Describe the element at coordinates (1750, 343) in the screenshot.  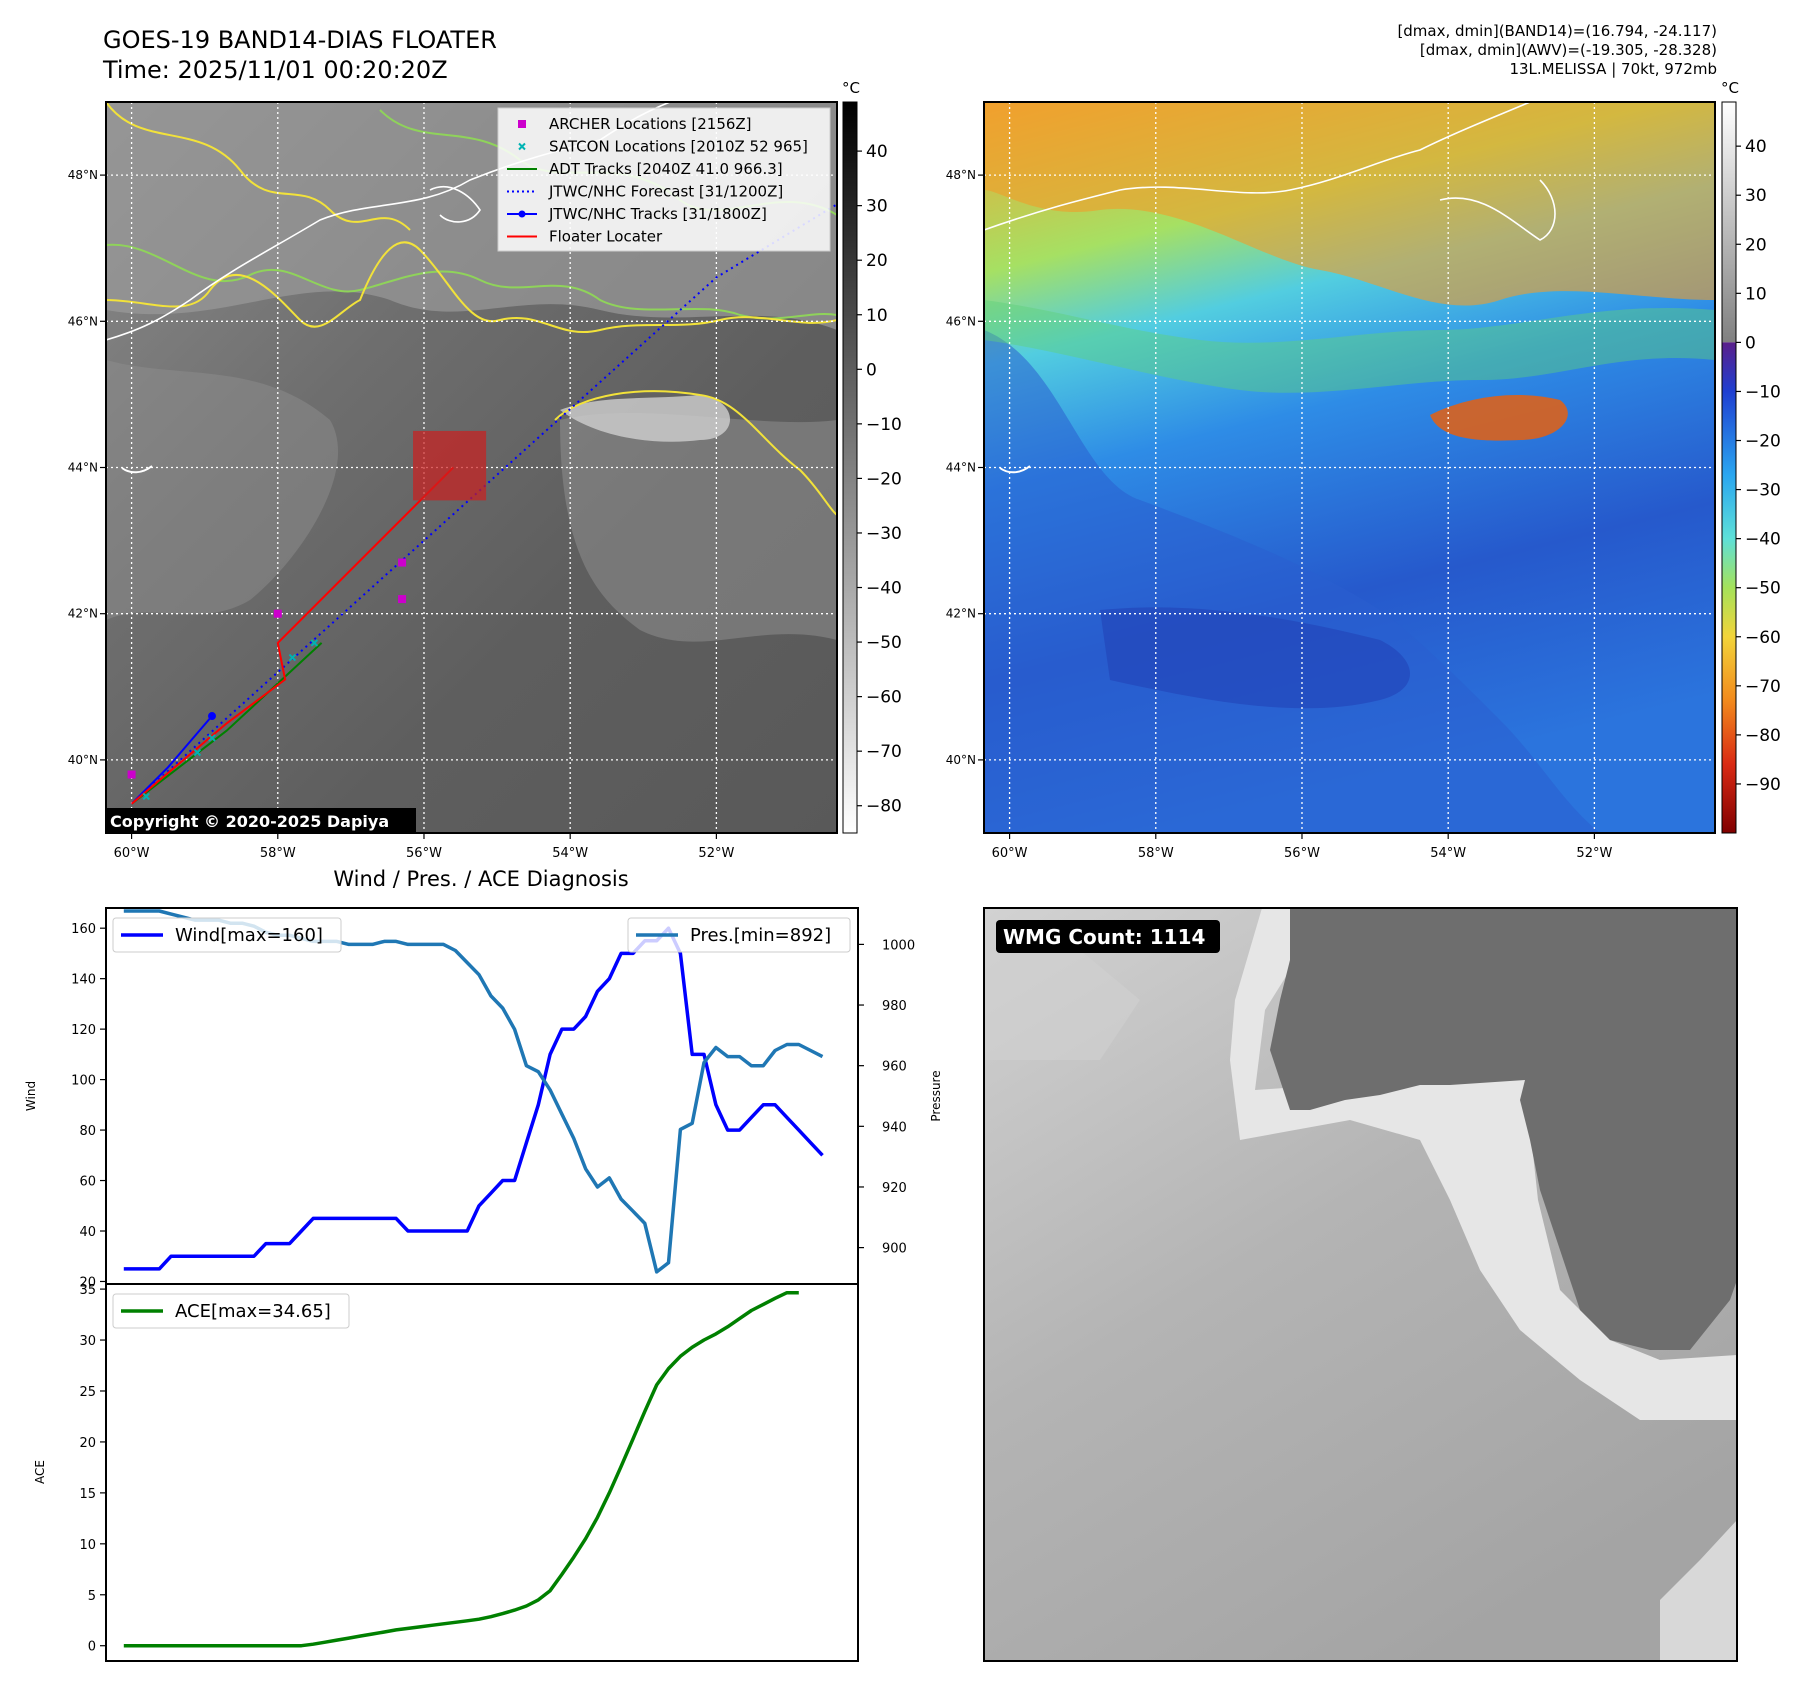
I see `colorbar-tick-label: 0` at that location.